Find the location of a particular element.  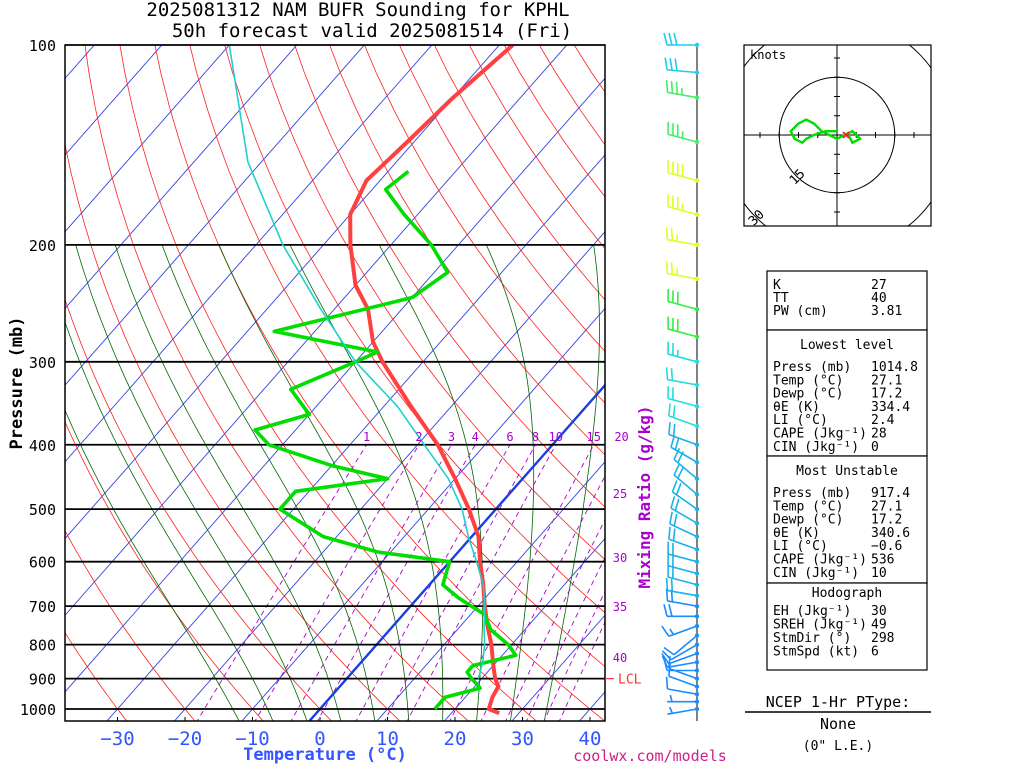

hodograph-section-title: Hodograph is located at coordinates (847, 593).